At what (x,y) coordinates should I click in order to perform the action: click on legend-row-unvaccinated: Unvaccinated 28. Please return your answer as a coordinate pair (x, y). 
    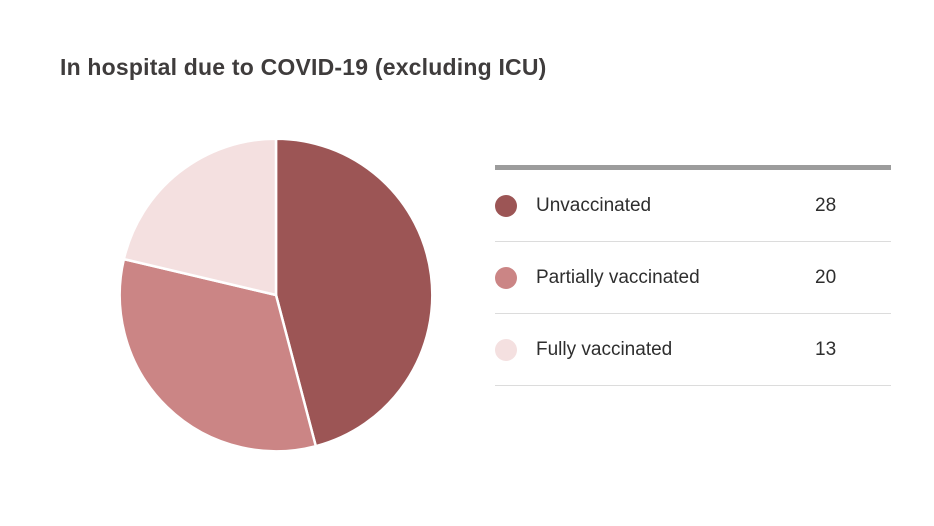
    Looking at the image, I should click on (693, 206).